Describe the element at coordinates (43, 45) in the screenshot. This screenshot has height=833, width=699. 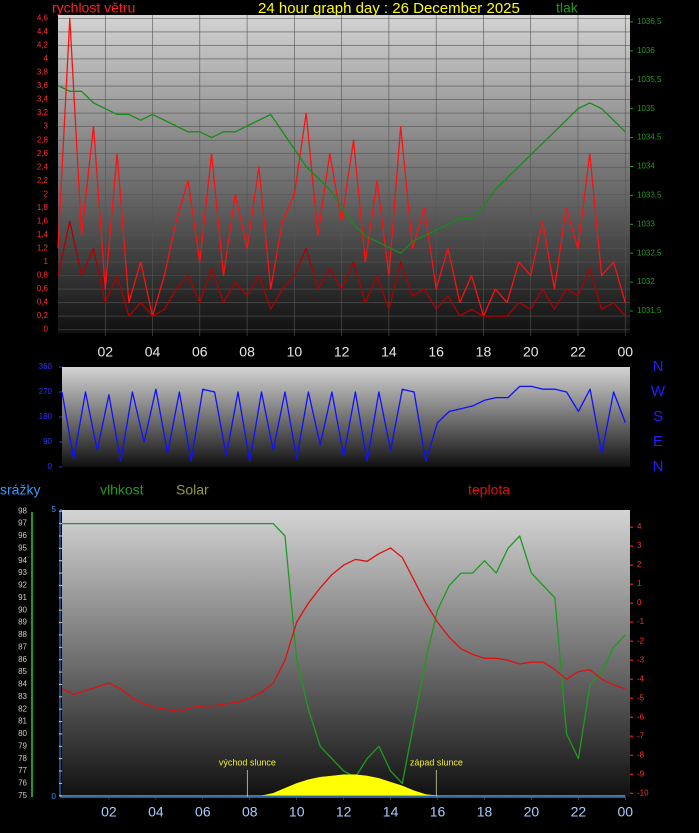
I see `y-tick-label: 4,2` at that location.